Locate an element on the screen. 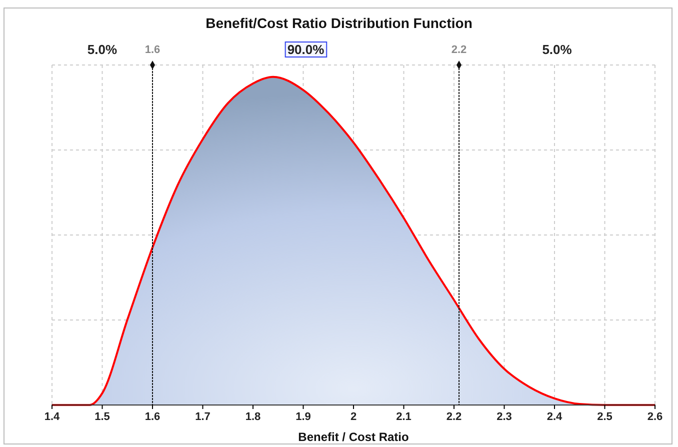 The height and width of the screenshot is (447, 678). chart-title: Benefit/Cost Ratio Distribution Function is located at coordinates (339, 23).